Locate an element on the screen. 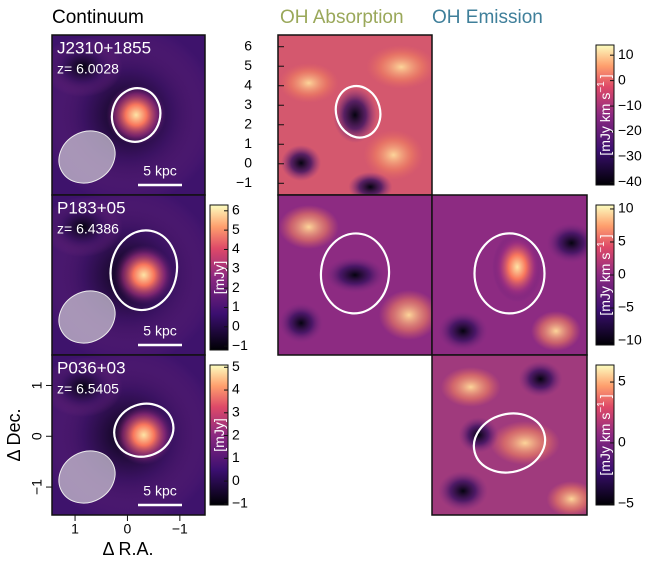 The height and width of the screenshot is (566, 649). tick-label: −40 is located at coordinates (630, 181).